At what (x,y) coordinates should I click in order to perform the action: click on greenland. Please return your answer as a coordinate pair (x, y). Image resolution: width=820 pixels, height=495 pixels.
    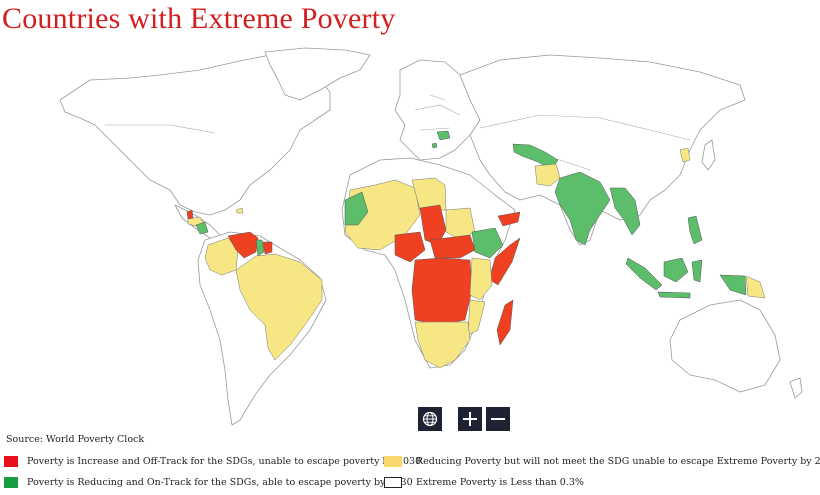
    Looking at the image, I should click on (317, 74).